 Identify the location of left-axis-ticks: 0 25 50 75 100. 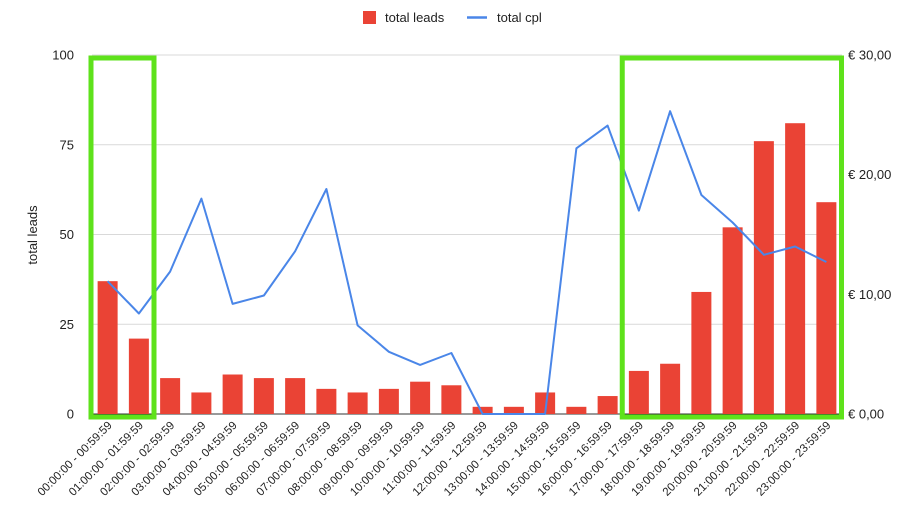
(63, 235).